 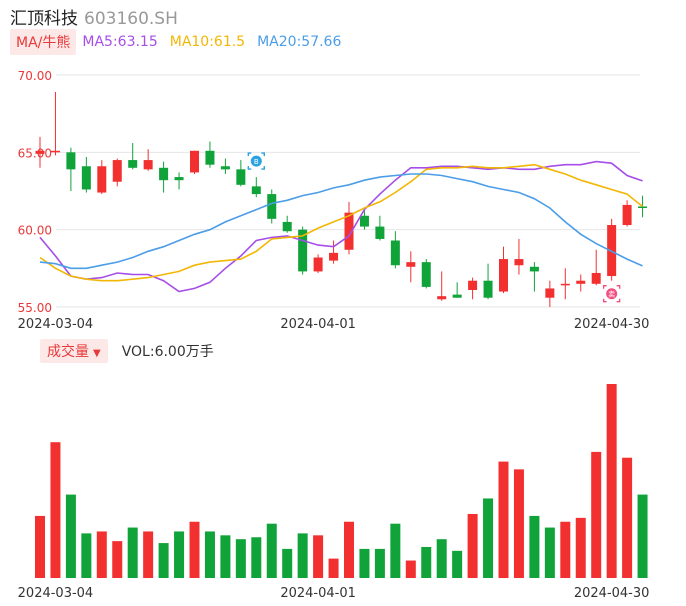 What do you see at coordinates (612, 593) in the screenshot?
I see `date-axis-tick-label: 2024-04-30` at bounding box center [612, 593].